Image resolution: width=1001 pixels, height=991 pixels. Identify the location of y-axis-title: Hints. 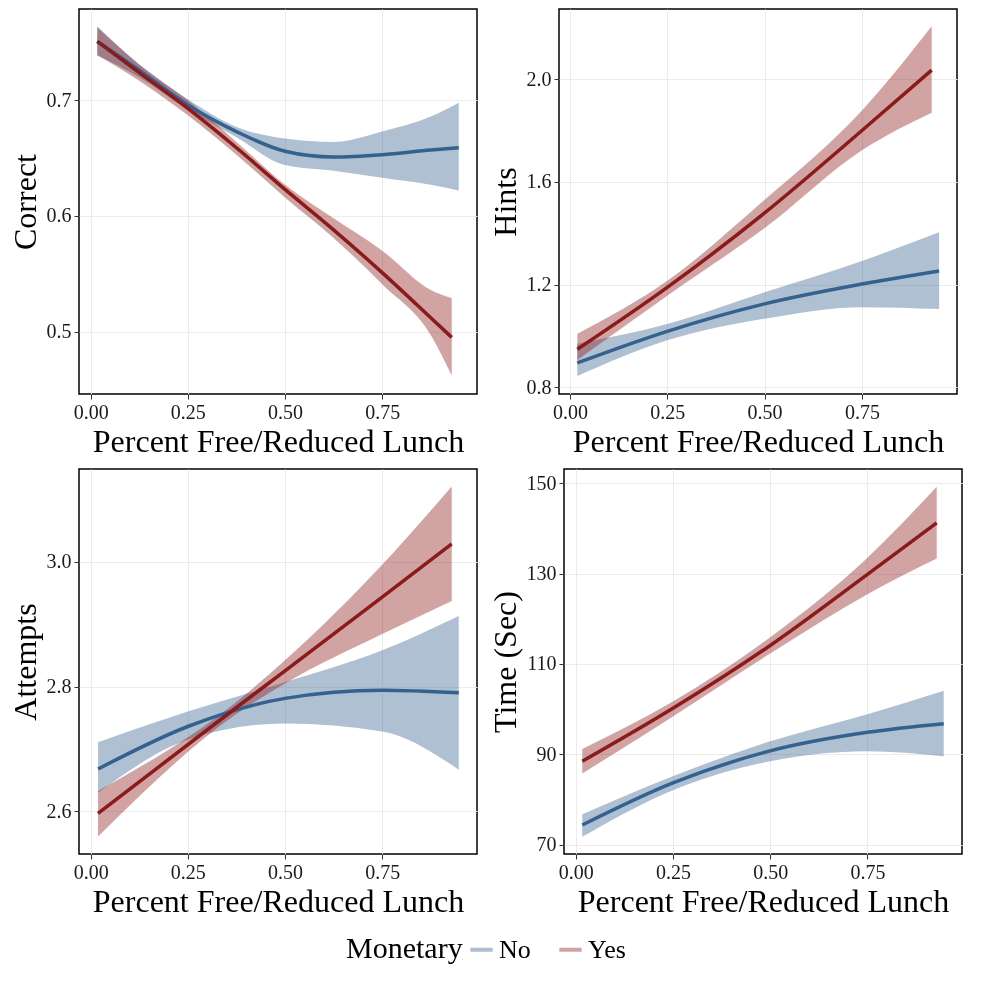
(504, 202).